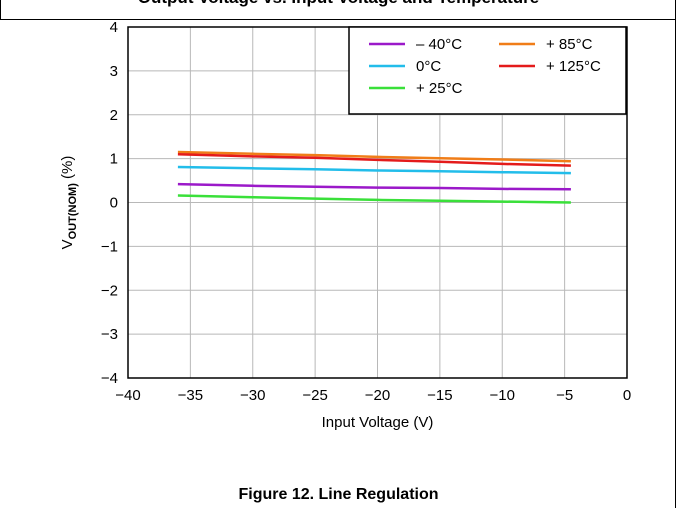 The height and width of the screenshot is (508, 677). Describe the element at coordinates (190, 395) in the screenshot. I see `x-tick-label: −35` at that location.